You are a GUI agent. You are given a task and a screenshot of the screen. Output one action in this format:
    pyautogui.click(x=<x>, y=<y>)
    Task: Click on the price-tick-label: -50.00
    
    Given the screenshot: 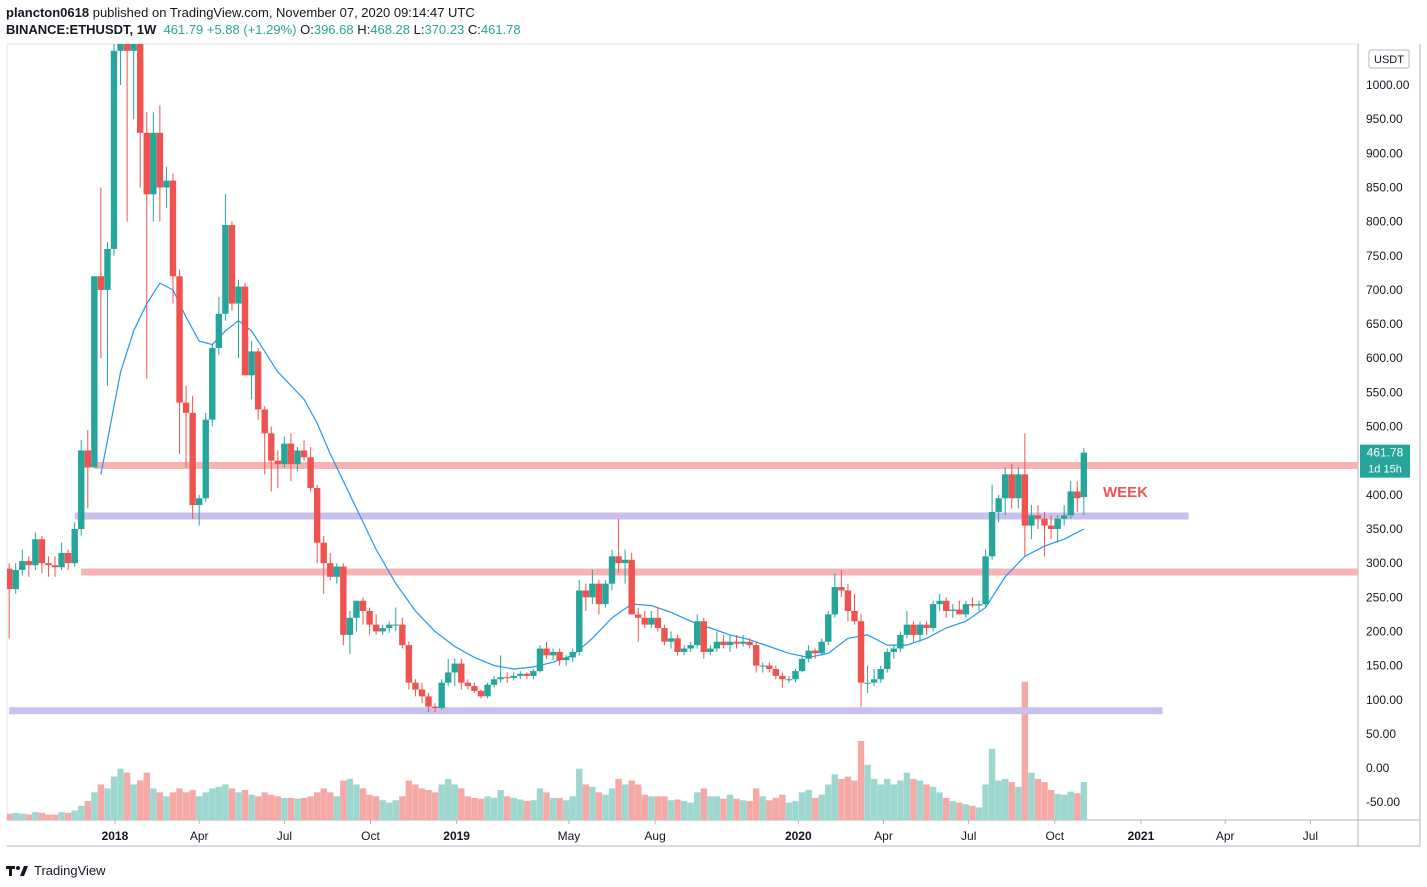 What is the action you would take?
    pyautogui.click(x=1383, y=802)
    